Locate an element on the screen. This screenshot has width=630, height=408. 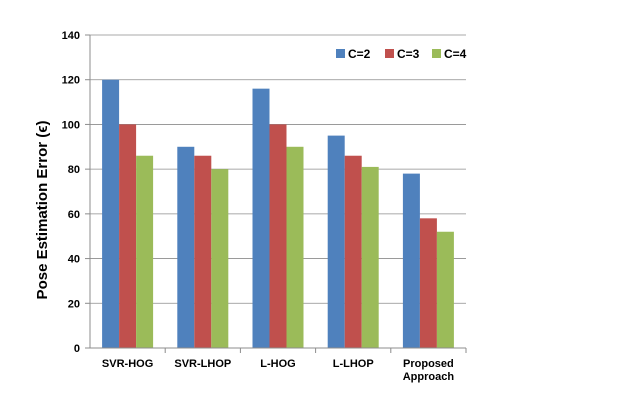
legend-swatch-C4 is located at coordinates (436, 53).